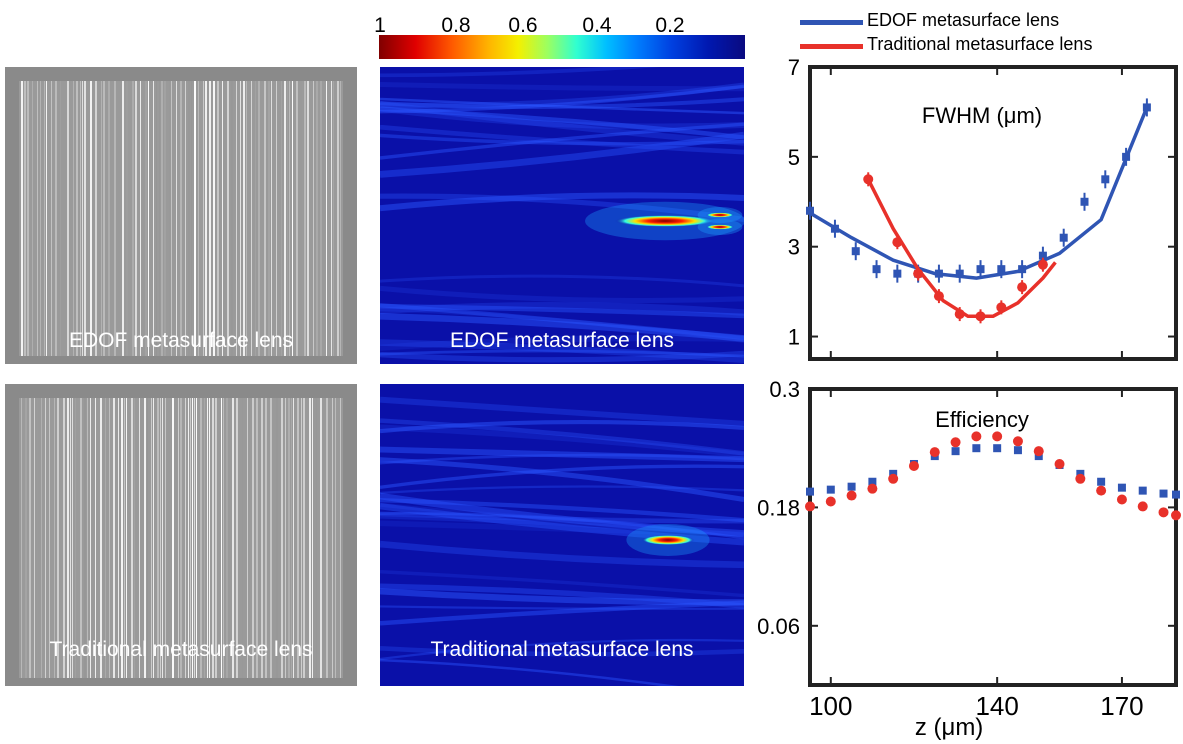 This screenshot has width=1183, height=744. Describe the element at coordinates (1121, 706) in the screenshot. I see `x-tick-label: 170` at that location.